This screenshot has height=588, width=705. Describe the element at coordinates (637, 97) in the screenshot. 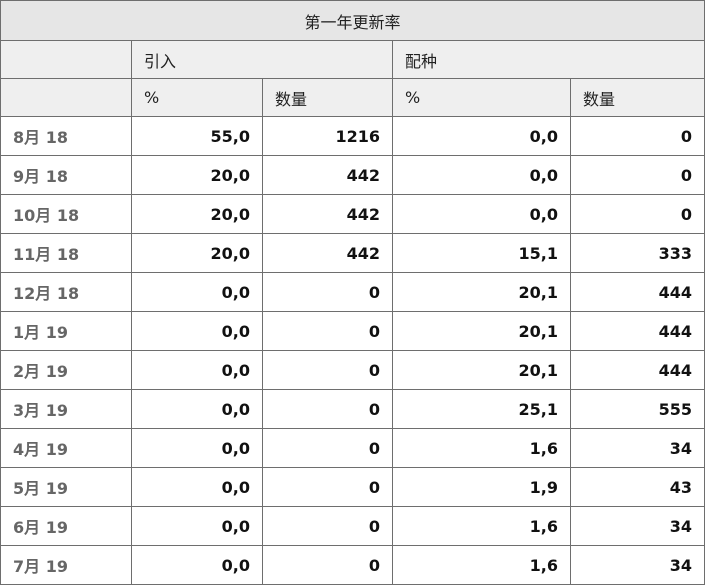

I see `sub-header-breeding-quantity: 数量` at that location.